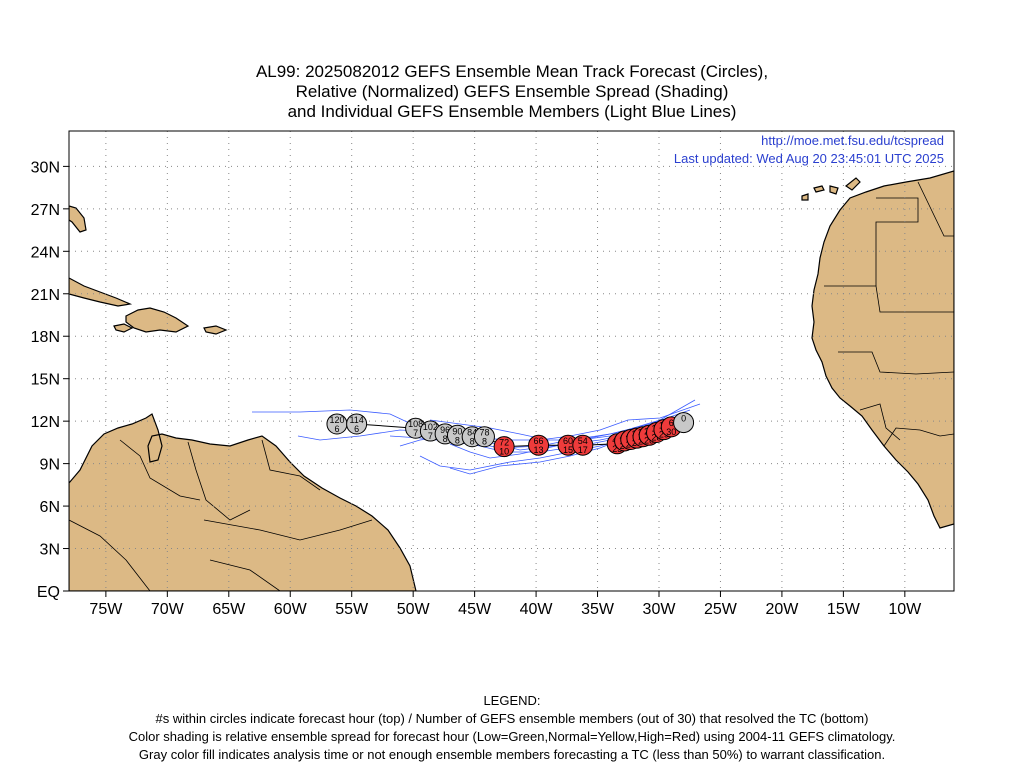 This screenshot has height=768, width=1024. I want to click on jamaica-island, so click(123, 328).